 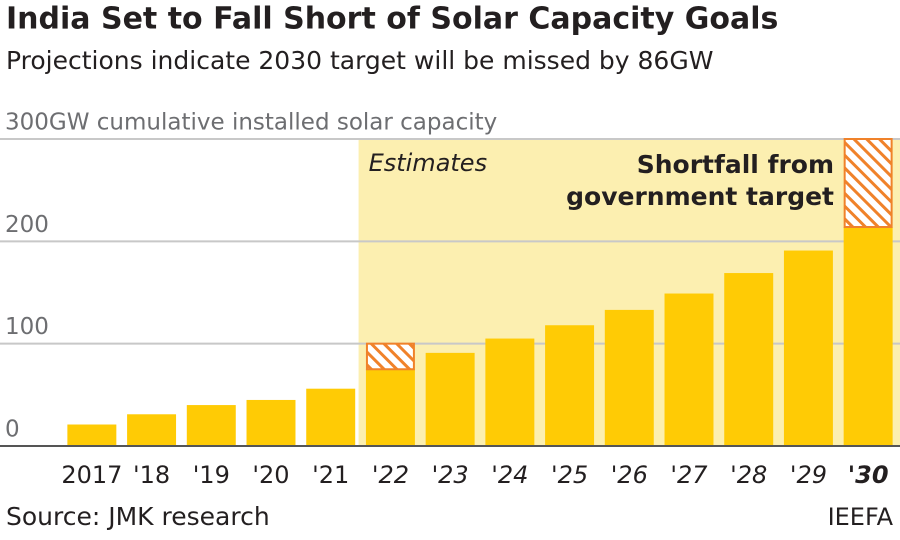 What do you see at coordinates (270, 475) in the screenshot?
I see `x-tick-label: '20` at bounding box center [270, 475].